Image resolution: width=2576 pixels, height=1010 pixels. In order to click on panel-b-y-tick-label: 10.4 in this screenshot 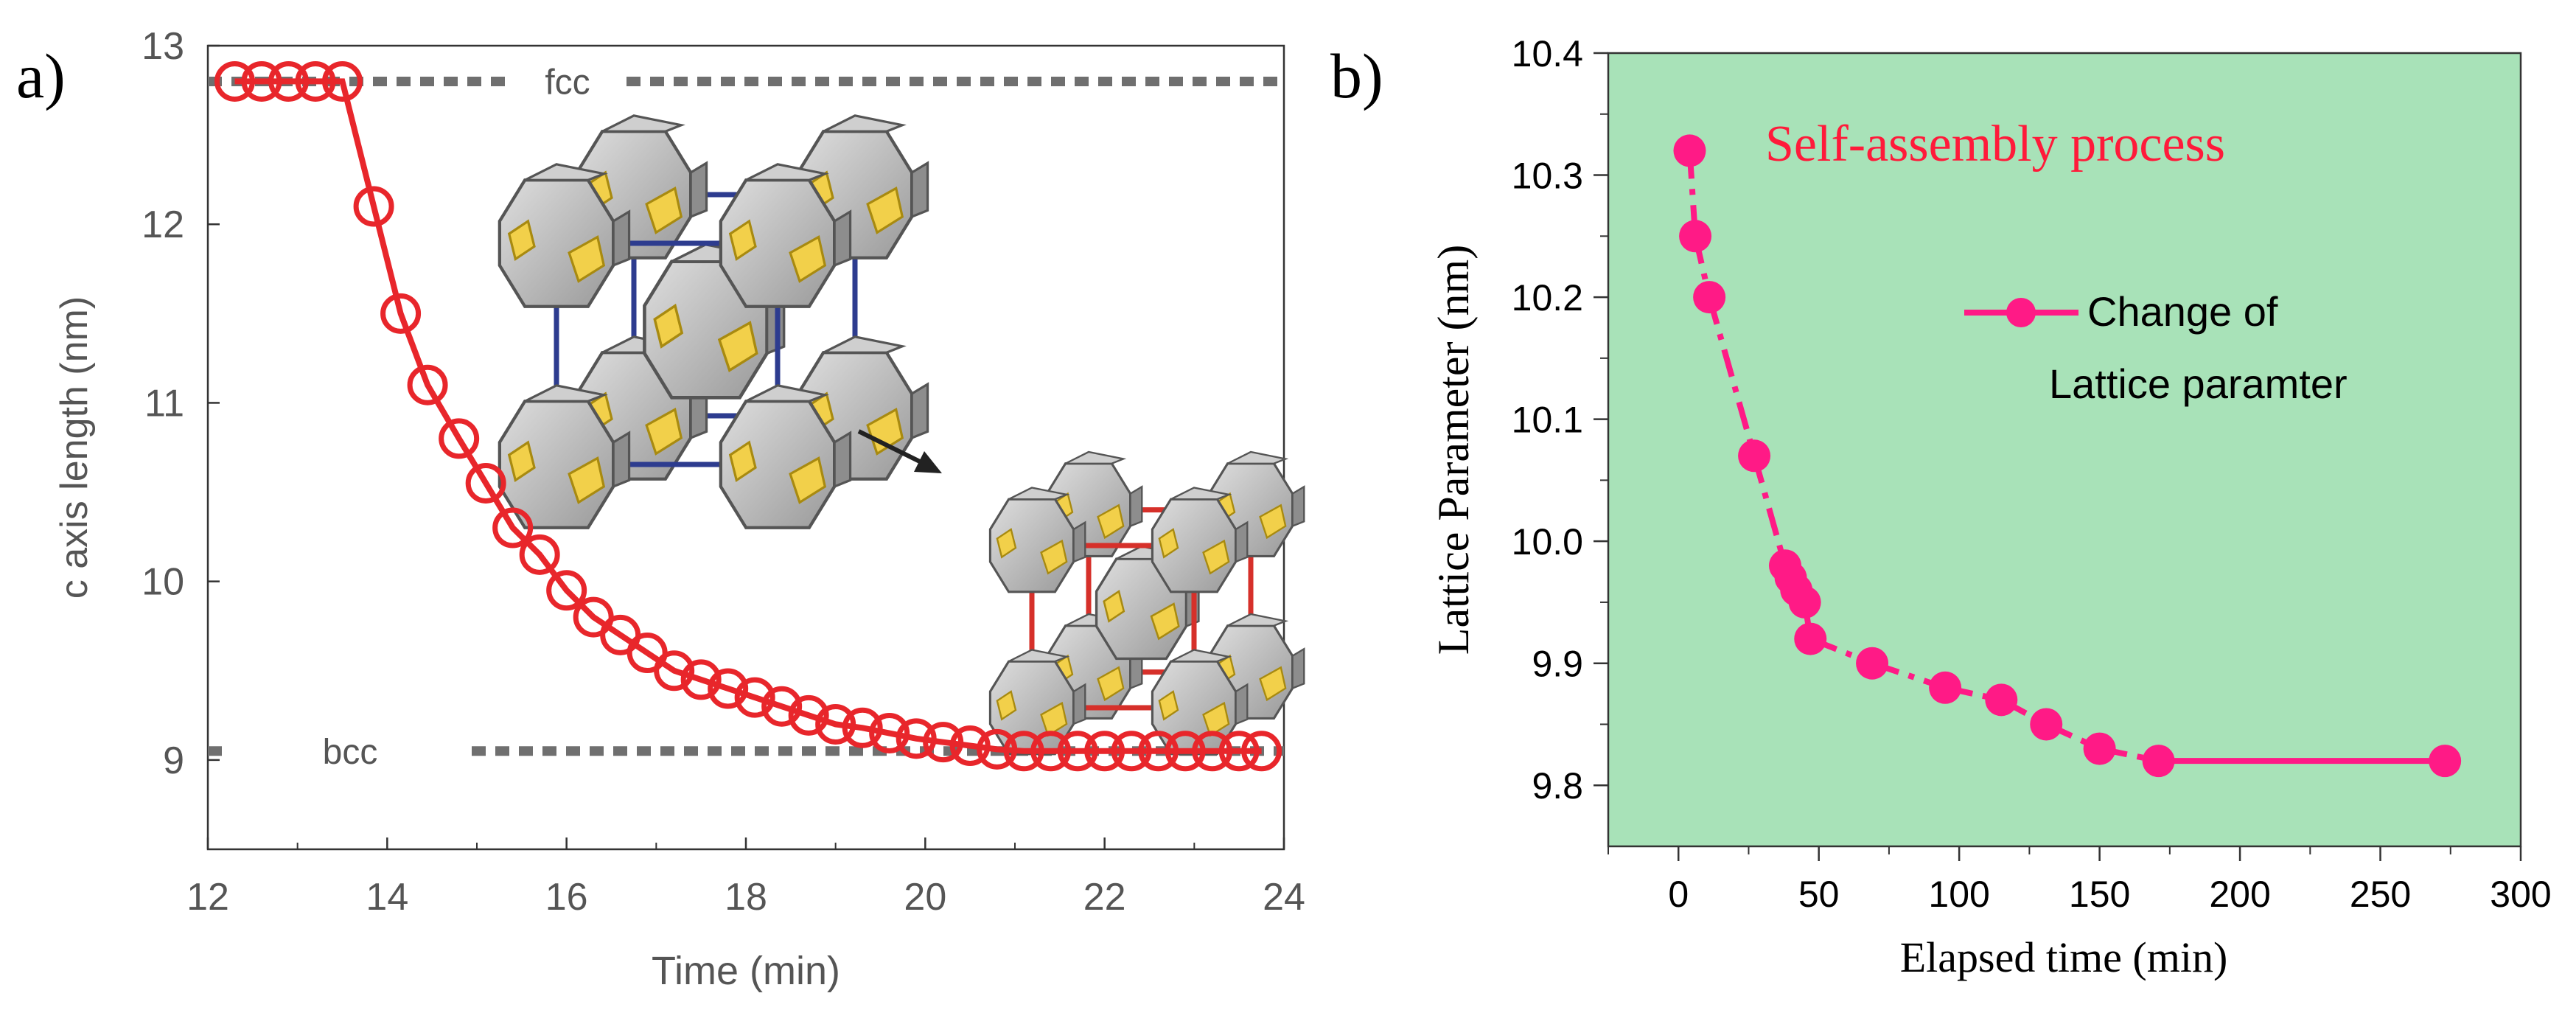, I will do `click(1547, 53)`.